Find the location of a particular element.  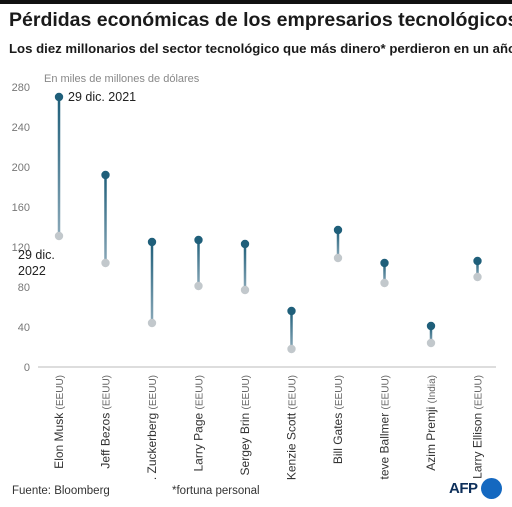

y-tick-label: 240 is located at coordinates (21, 128).